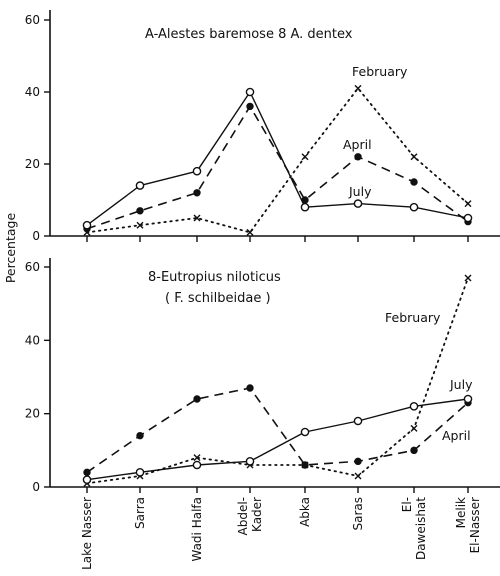 This screenshot has height=576, width=500. What do you see at coordinates (461, 384) in the screenshot?
I see `label-b-july: July` at bounding box center [461, 384].